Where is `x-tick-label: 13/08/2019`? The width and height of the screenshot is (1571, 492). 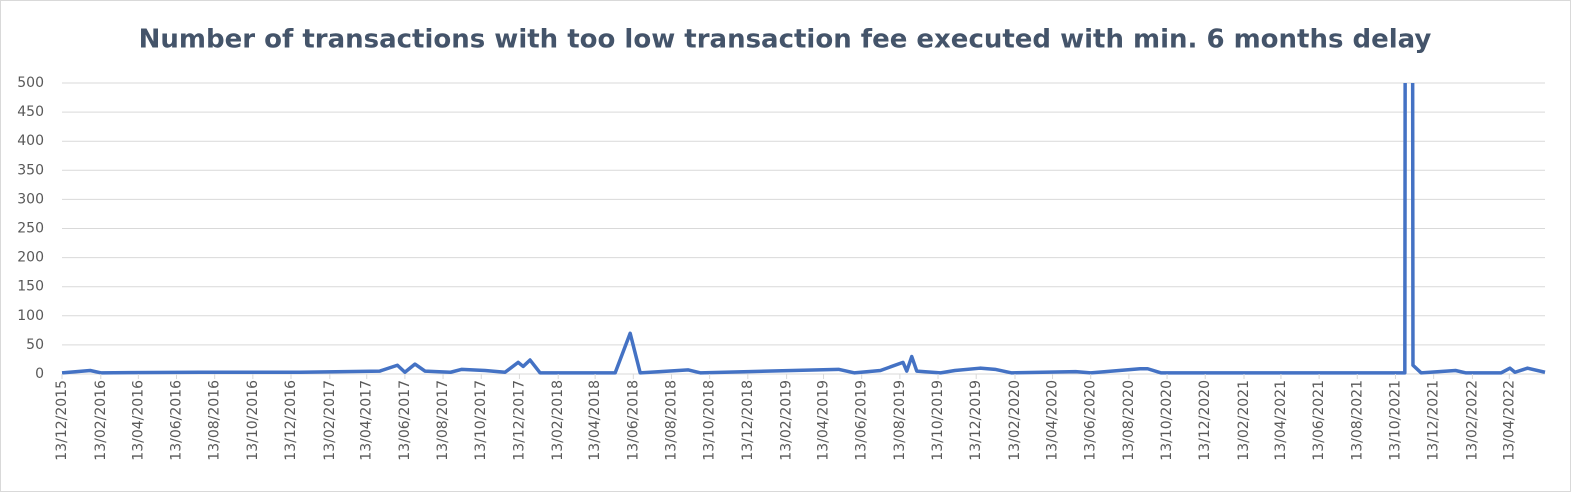
x-tick-label: 13/08/2019 is located at coordinates (900, 420).